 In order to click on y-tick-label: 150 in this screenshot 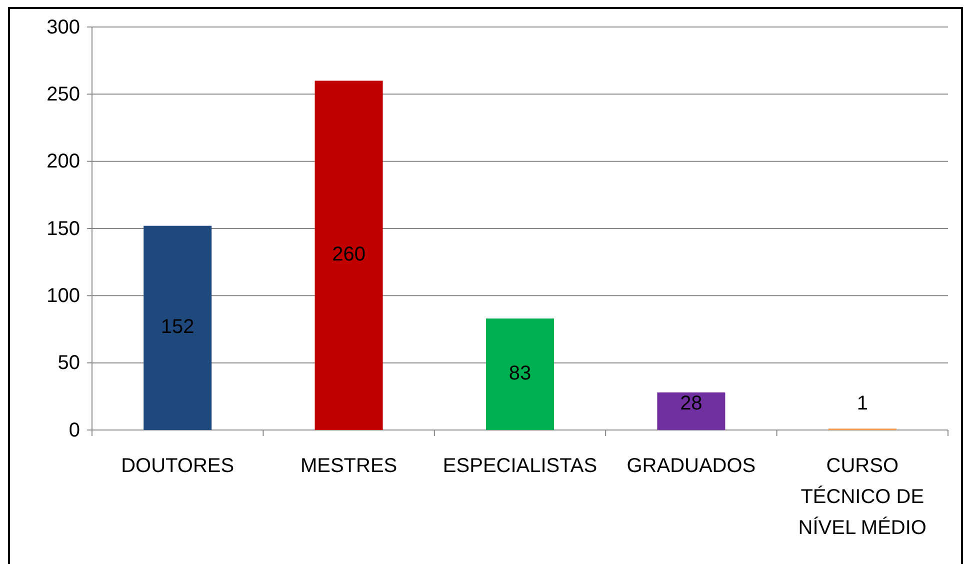, I will do `click(63, 229)`.